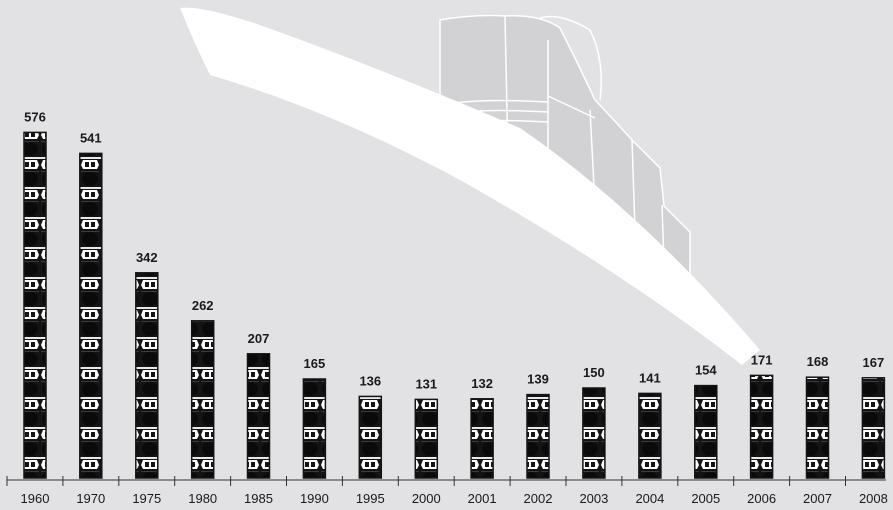 The image size is (893, 510). Describe the element at coordinates (705, 498) in the screenshot. I see `tick-label-2005: 2005` at that location.